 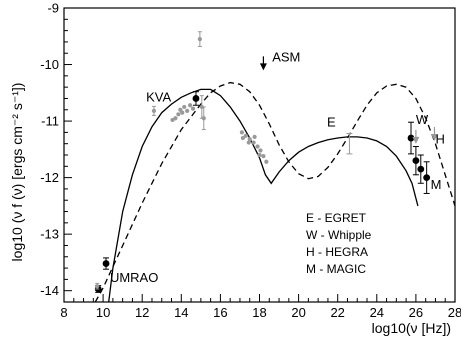 I want to click on x-tick-label: 16, so click(x=220, y=312).